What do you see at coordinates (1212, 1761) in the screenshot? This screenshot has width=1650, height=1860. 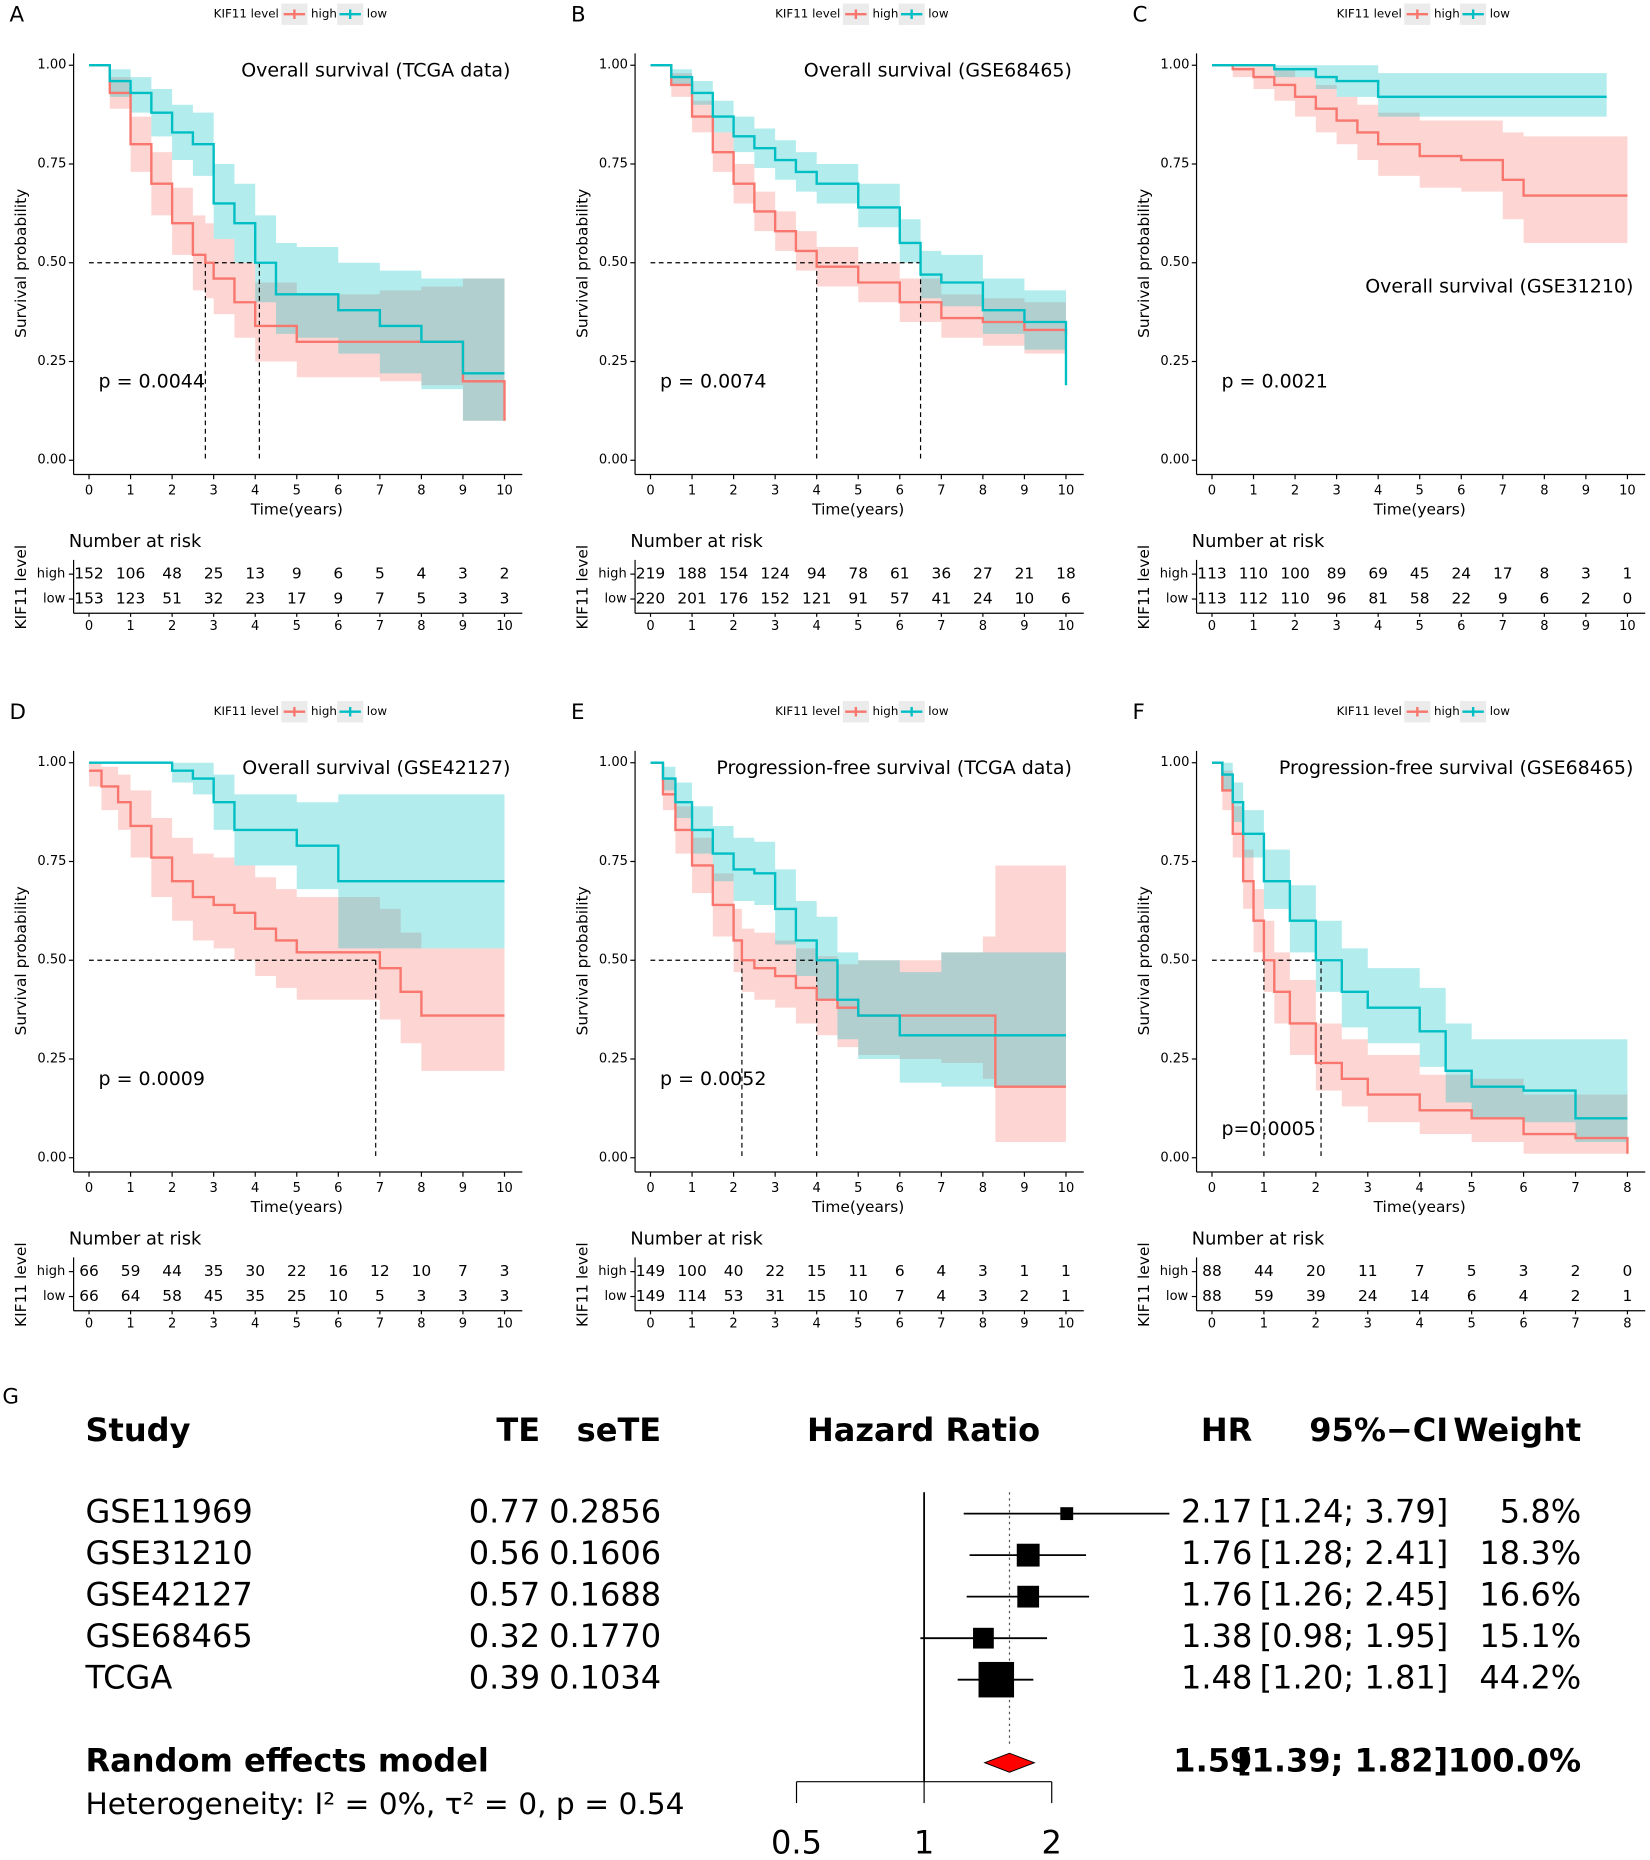 I see `summary-cell: 1.59` at bounding box center [1212, 1761].